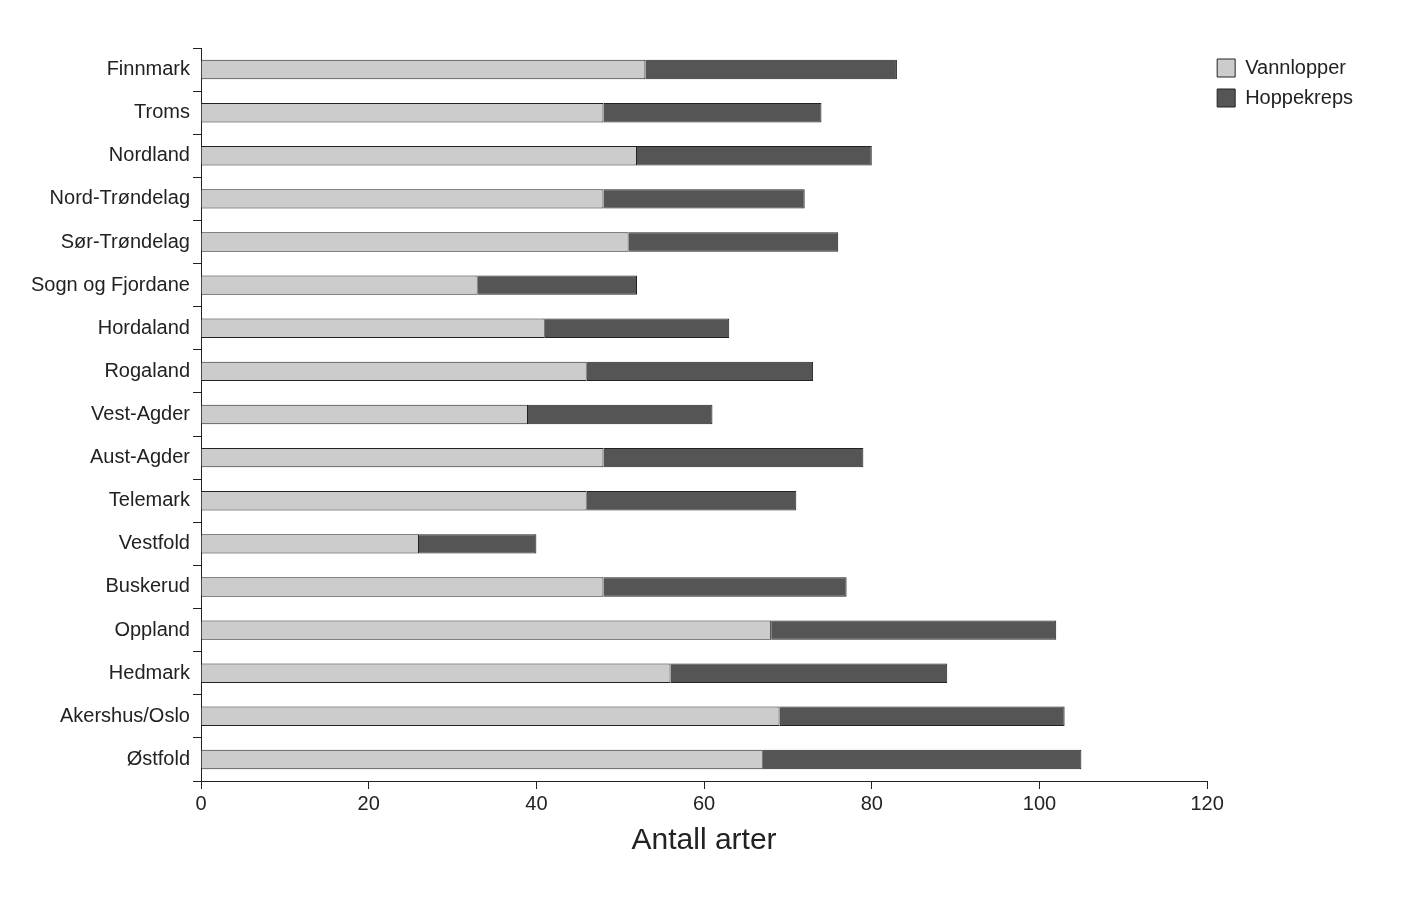 The image size is (1405, 916). What do you see at coordinates (871, 802) in the screenshot?
I see `x-tick-label: 80` at bounding box center [871, 802].